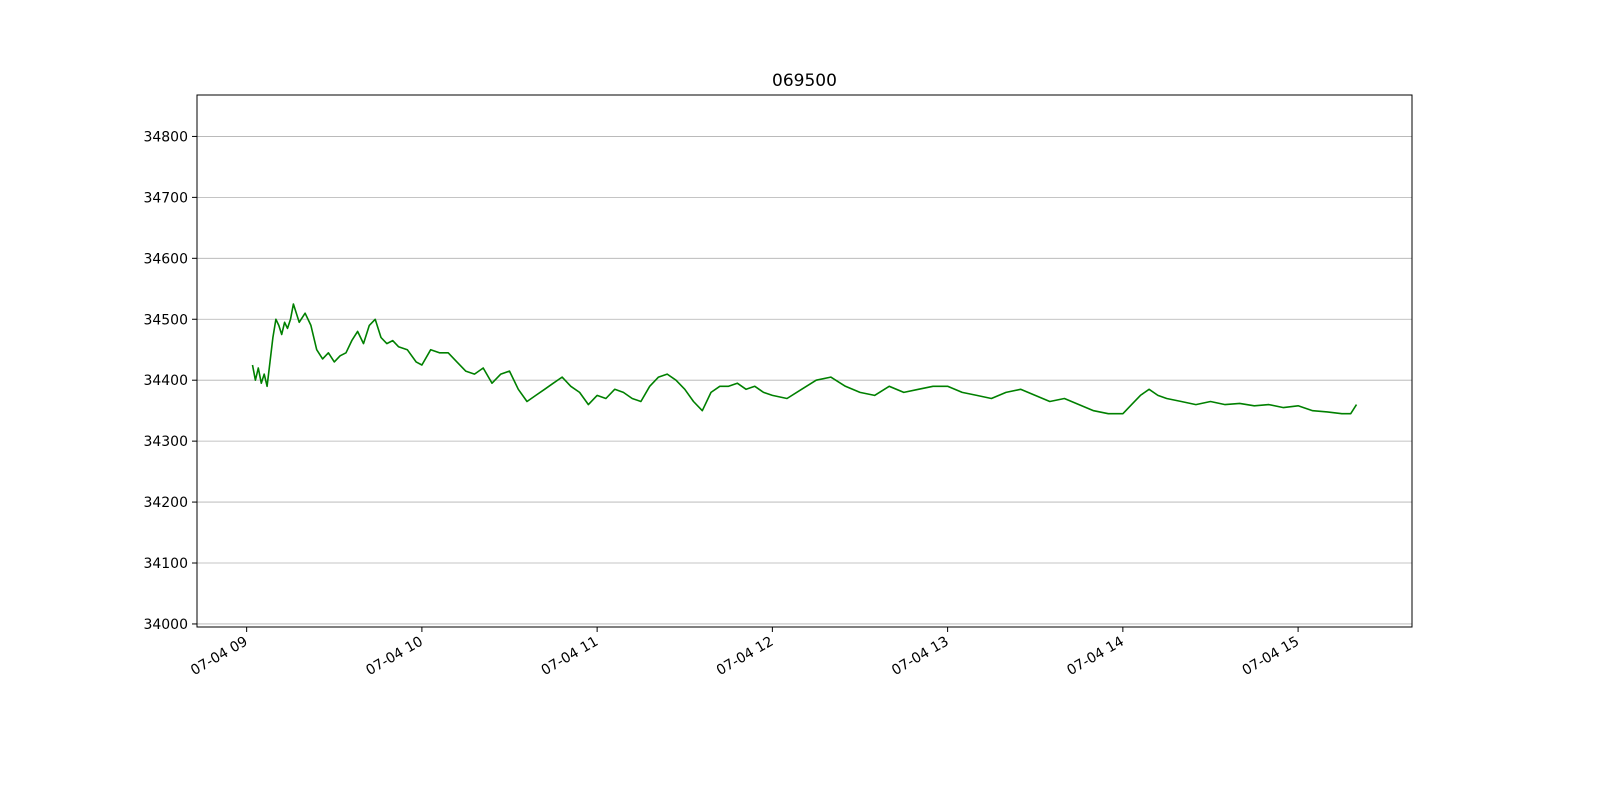  Describe the element at coordinates (165, 564) in the screenshot. I see `y-tick-label: 34100` at that location.